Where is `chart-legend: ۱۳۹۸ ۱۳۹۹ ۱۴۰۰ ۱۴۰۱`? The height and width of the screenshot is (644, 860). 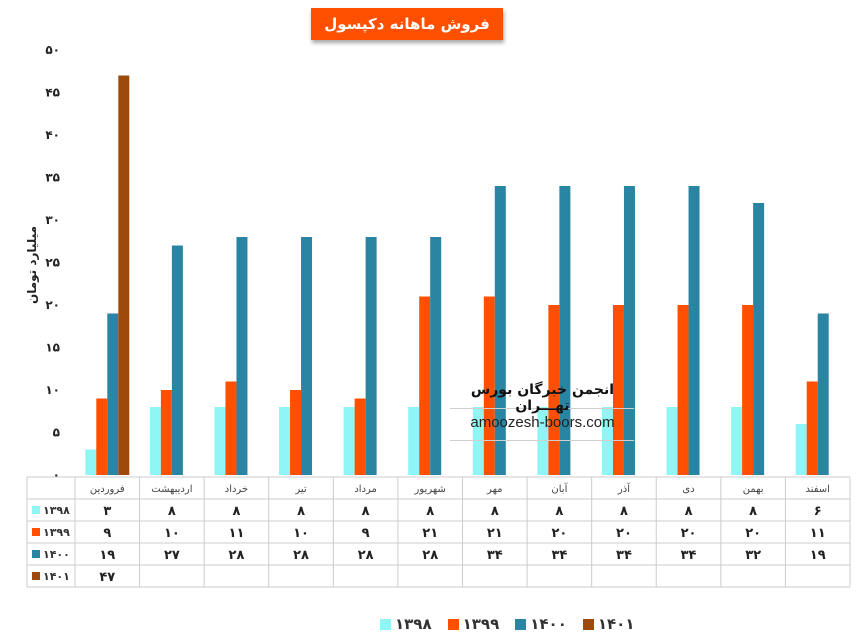 chart-legend: ۱۳۹۸ ۱۳۹۹ ۱۴۰۰ ۱۴۰۱ is located at coordinates (530, 624).